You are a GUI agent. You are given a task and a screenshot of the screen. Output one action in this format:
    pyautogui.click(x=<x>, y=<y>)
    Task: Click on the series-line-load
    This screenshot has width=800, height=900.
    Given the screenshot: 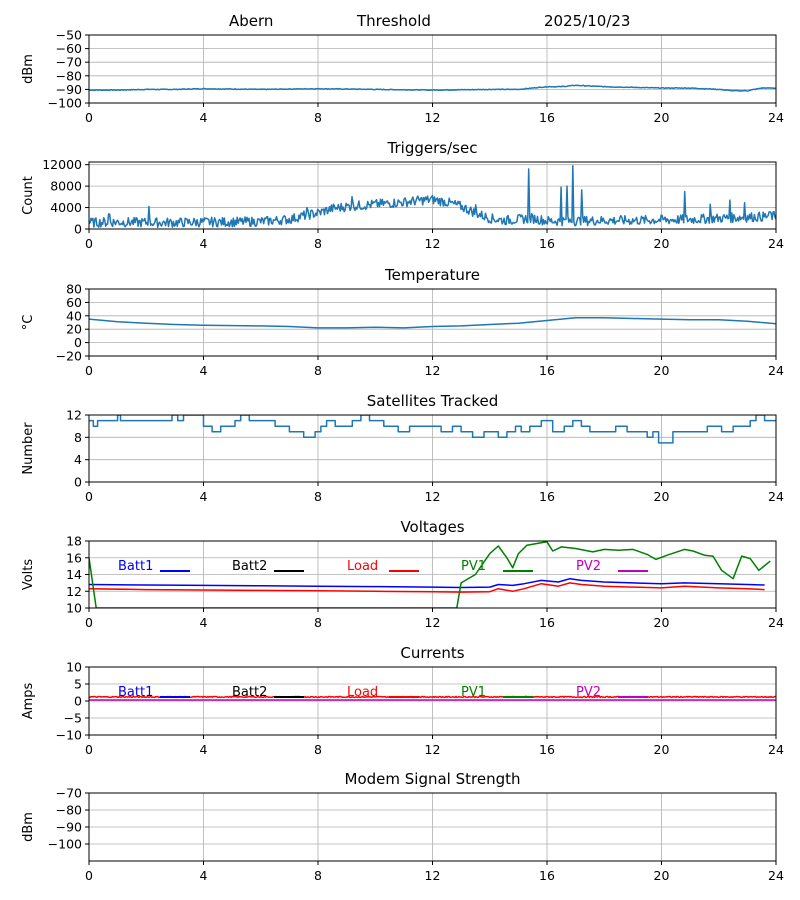 What is the action you would take?
    pyautogui.click(x=427, y=587)
    